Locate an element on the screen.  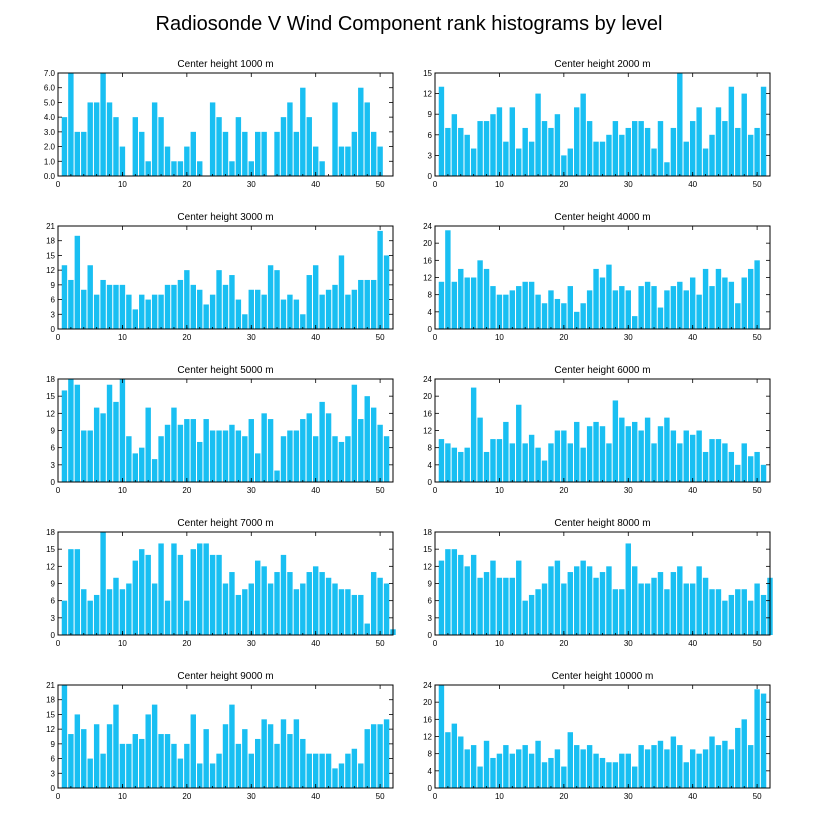
panel-title: Center height 8000 m is located at coordinates (602, 523).